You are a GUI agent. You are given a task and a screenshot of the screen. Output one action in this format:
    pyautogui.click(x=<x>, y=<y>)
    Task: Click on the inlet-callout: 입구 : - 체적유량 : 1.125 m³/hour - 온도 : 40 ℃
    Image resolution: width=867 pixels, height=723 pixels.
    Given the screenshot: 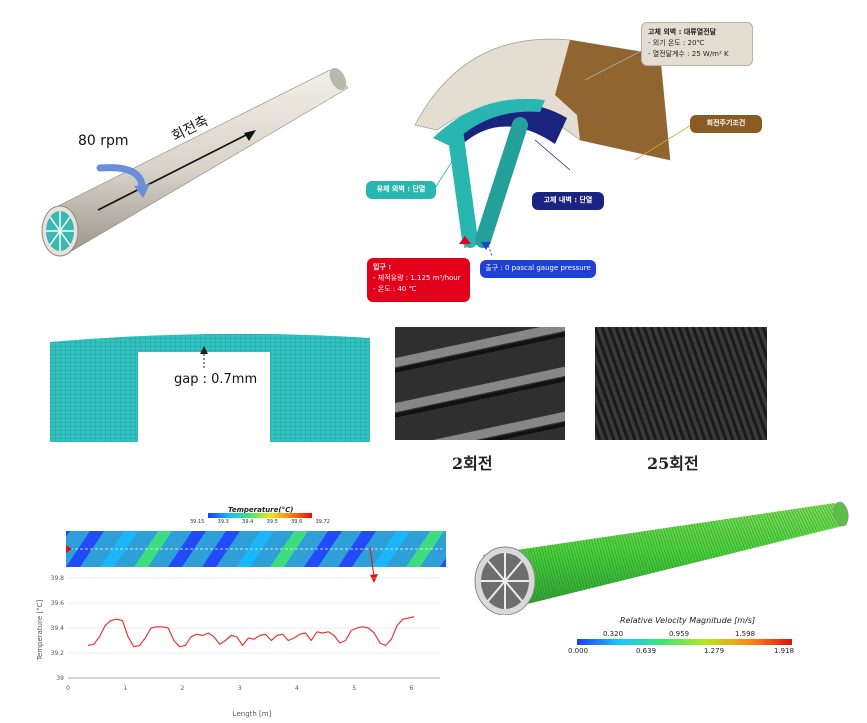 What is the action you would take?
    pyautogui.click(x=418, y=280)
    